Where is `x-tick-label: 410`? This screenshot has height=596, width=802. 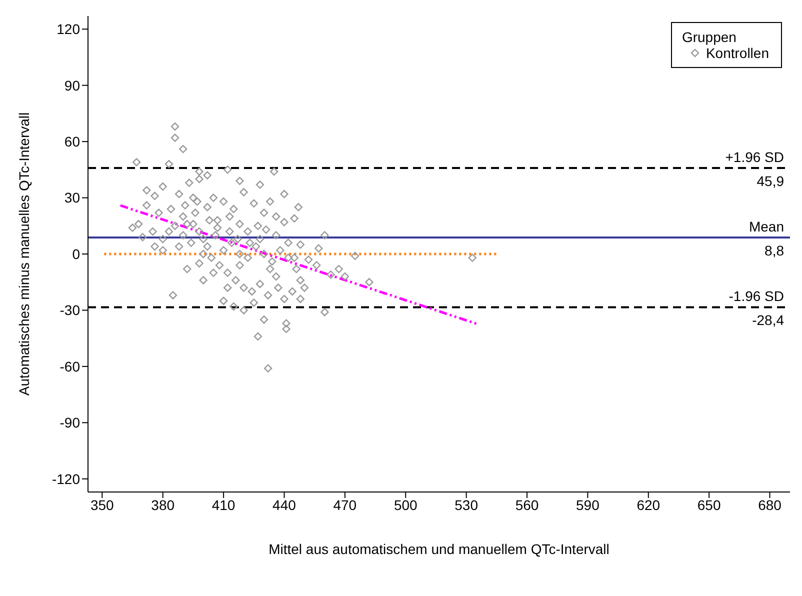 x-tick-label: 410 is located at coordinates (224, 504).